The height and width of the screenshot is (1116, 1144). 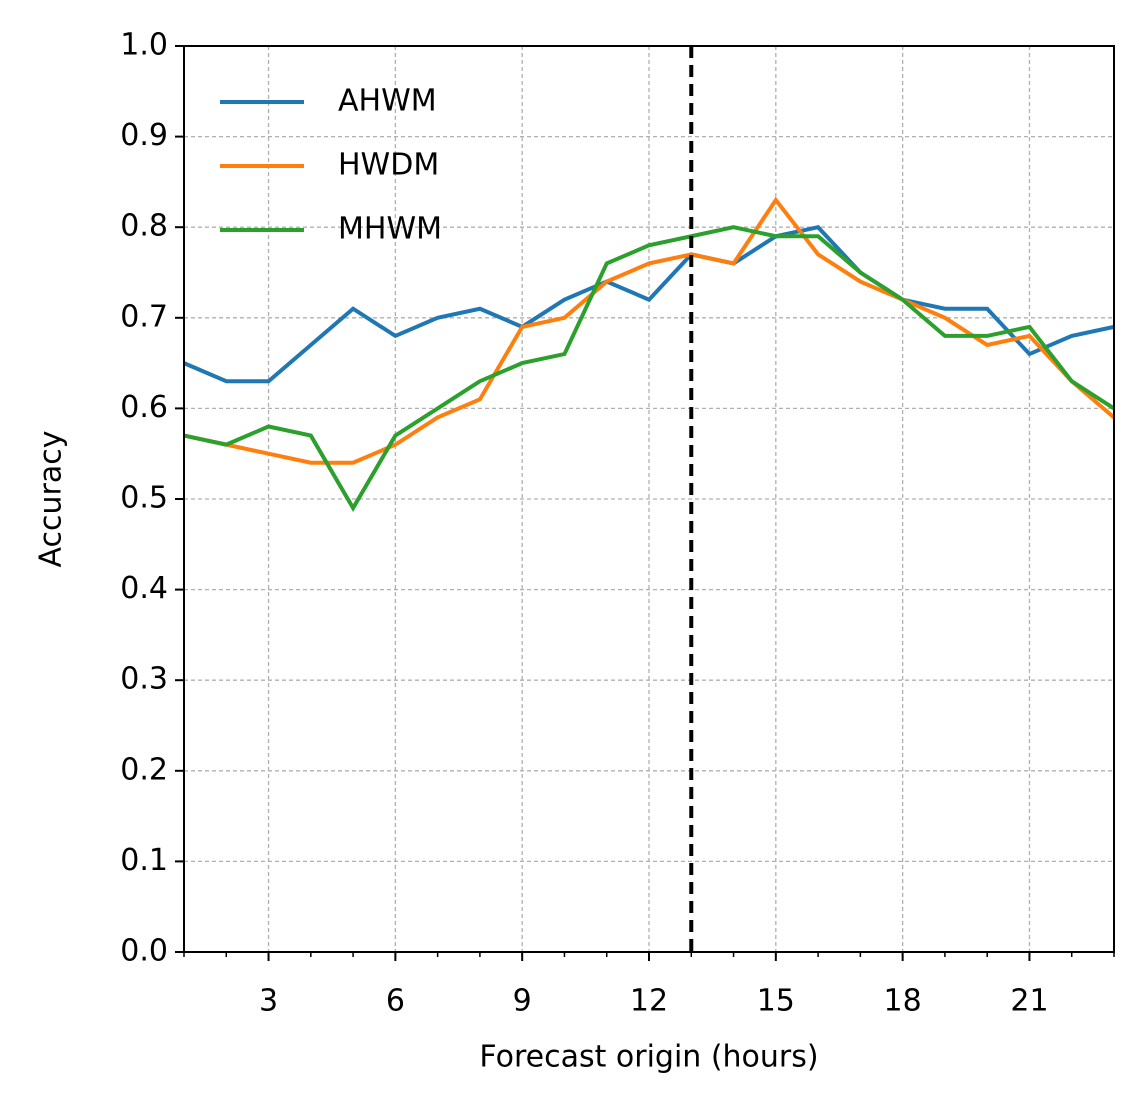 What do you see at coordinates (268, 1001) in the screenshot?
I see `x-tick-label: 3` at bounding box center [268, 1001].